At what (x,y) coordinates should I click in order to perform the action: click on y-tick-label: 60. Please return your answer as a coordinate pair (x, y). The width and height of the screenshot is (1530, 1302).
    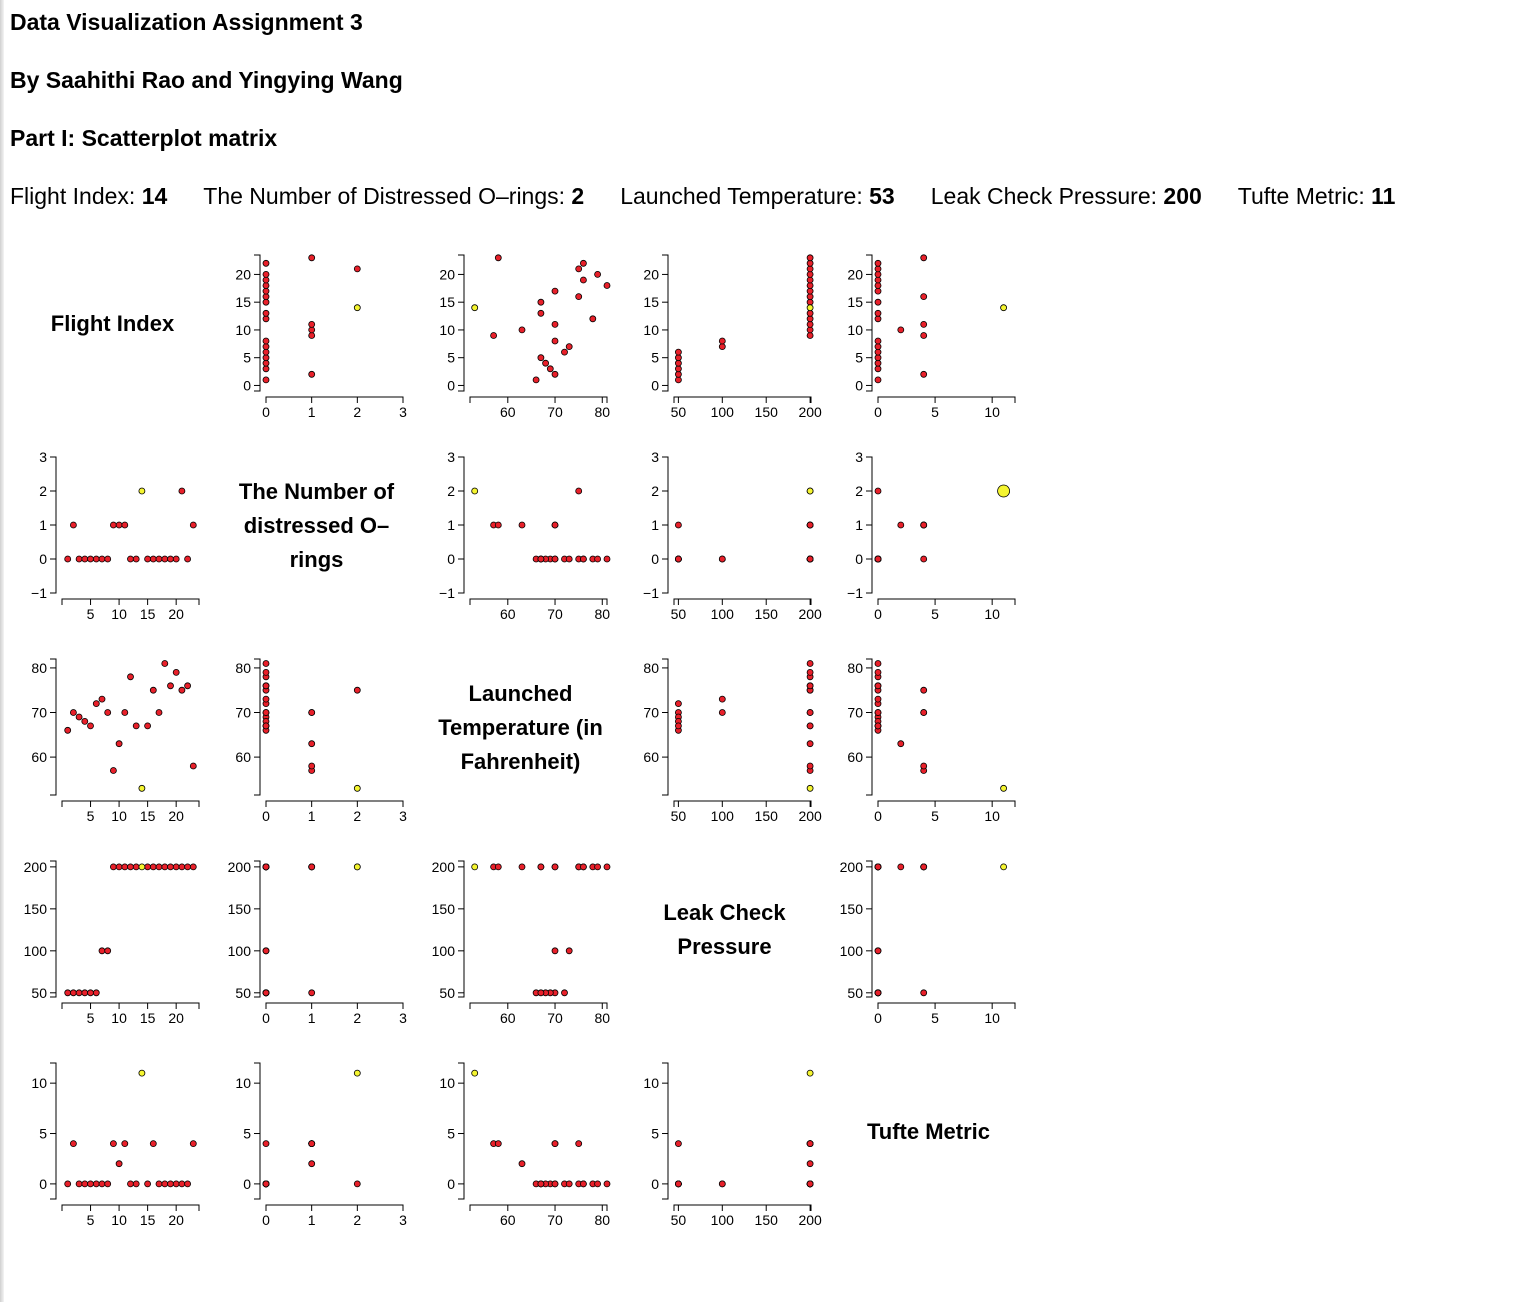
    Looking at the image, I should click on (39, 757).